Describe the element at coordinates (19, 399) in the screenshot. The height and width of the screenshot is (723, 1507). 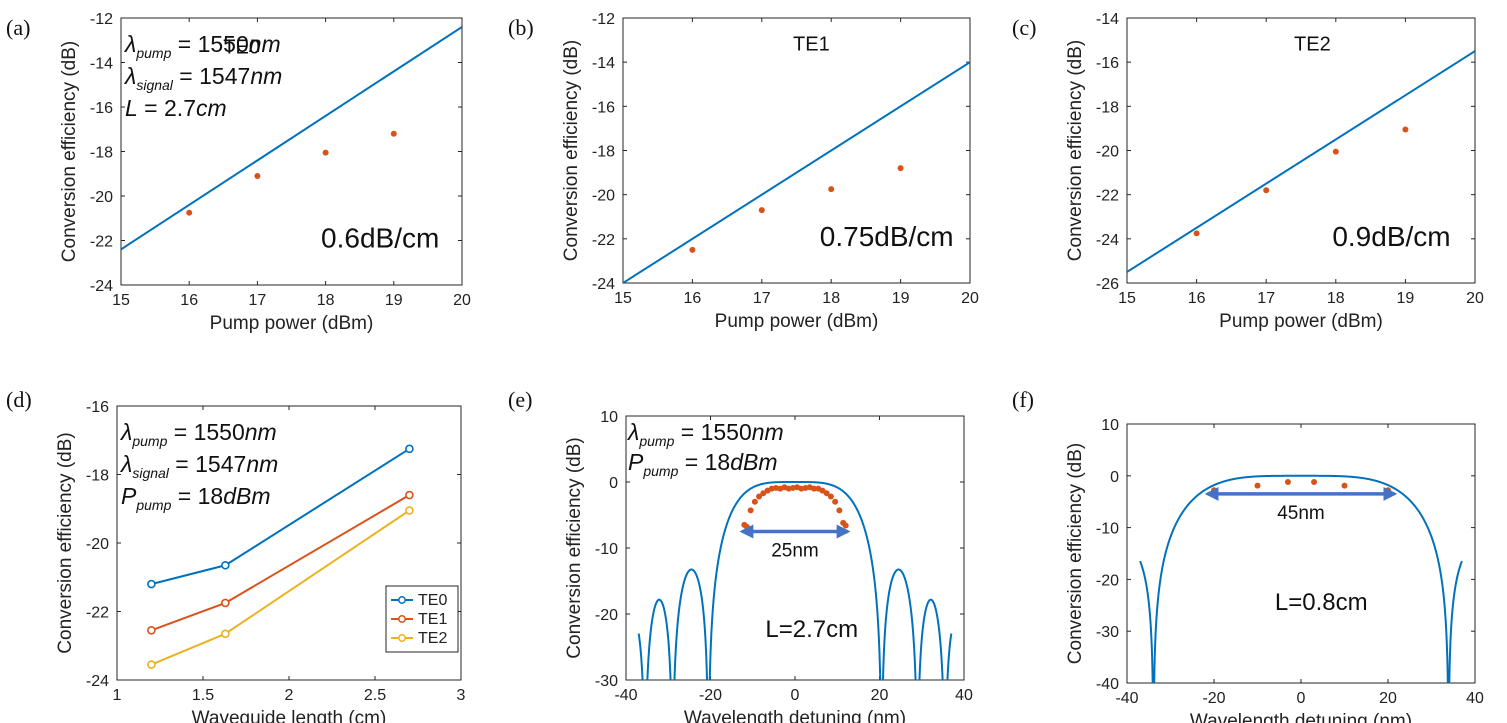
I see `panel-label: (d)` at that location.